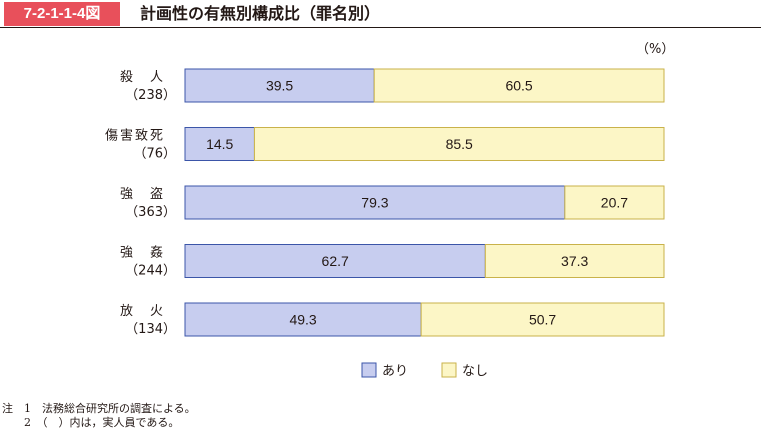  What do you see at coordinates (150, 271) in the screenshot?
I see `category-count-label: （244）` at bounding box center [150, 271].